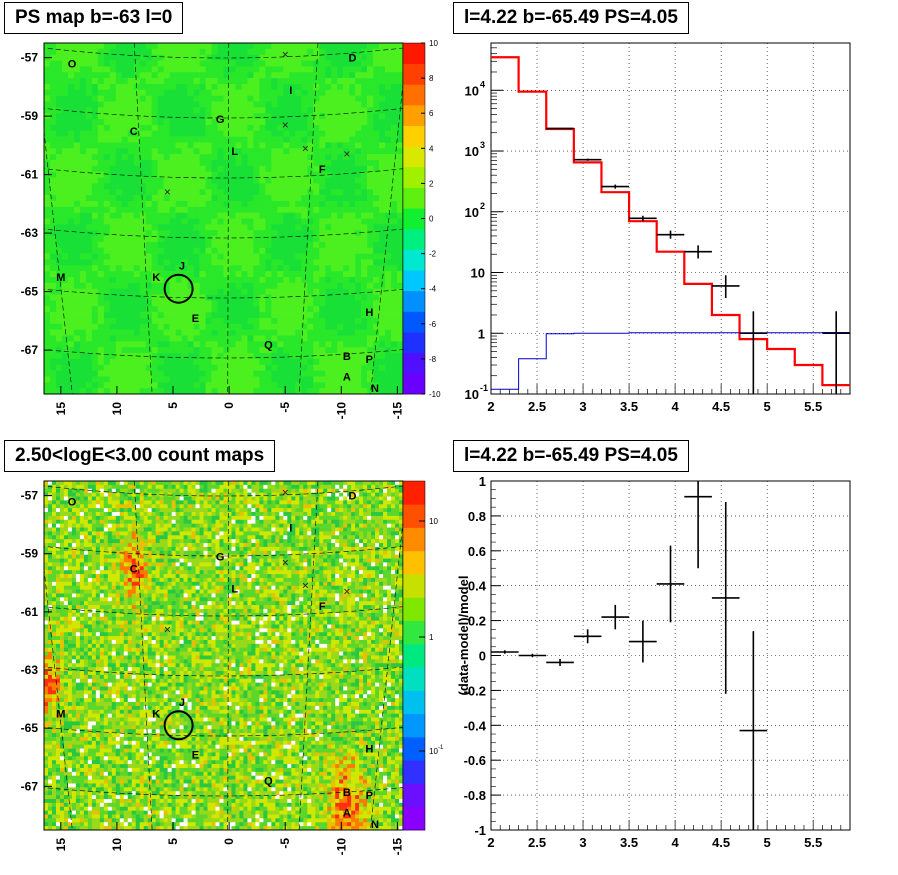  Describe the element at coordinates (431, 637) in the screenshot. I see `colorbar-tick-label: 1` at that location.